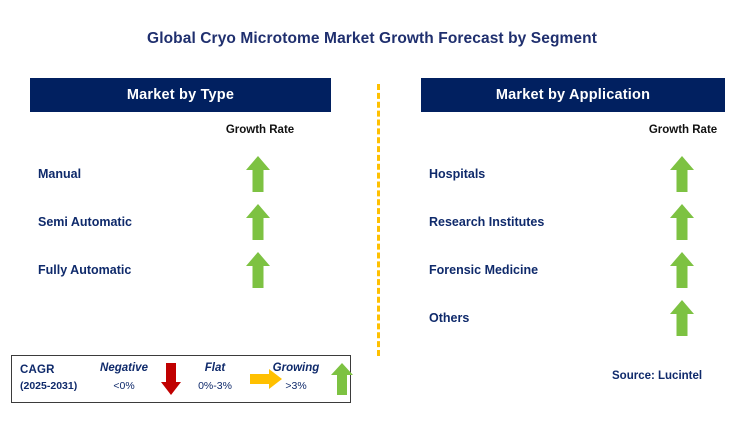 The width and height of the screenshot is (744, 425). Describe the element at coordinates (215, 368) in the screenshot. I see `legend-label-flat: Flat` at that location.